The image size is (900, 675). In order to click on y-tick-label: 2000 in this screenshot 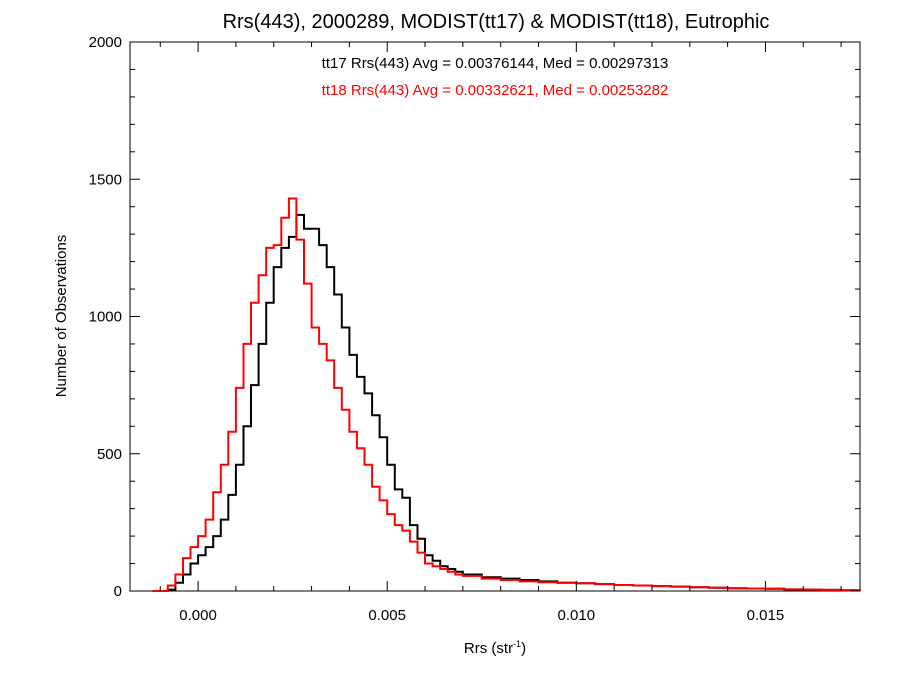, I will do `click(105, 42)`.